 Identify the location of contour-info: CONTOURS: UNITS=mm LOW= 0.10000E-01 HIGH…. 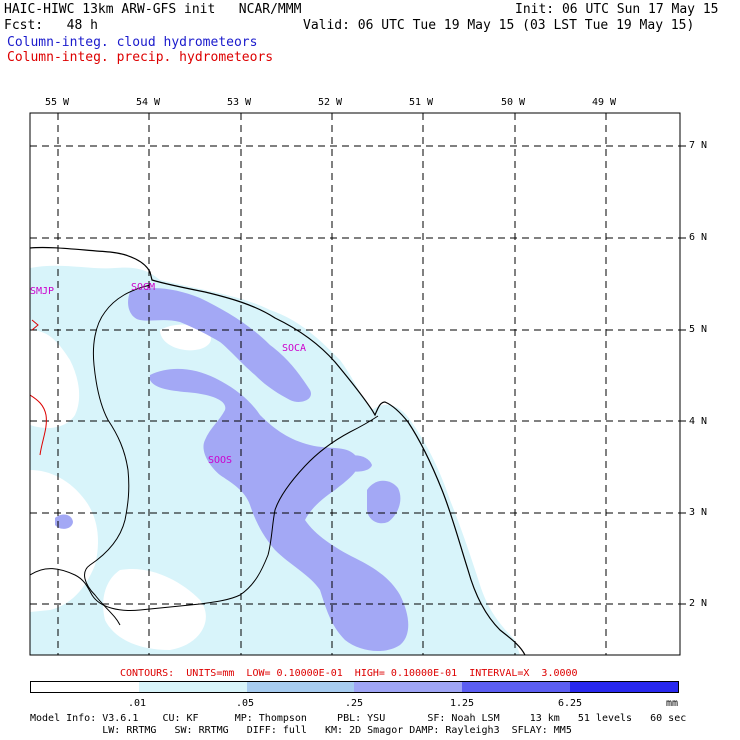
(349, 673).